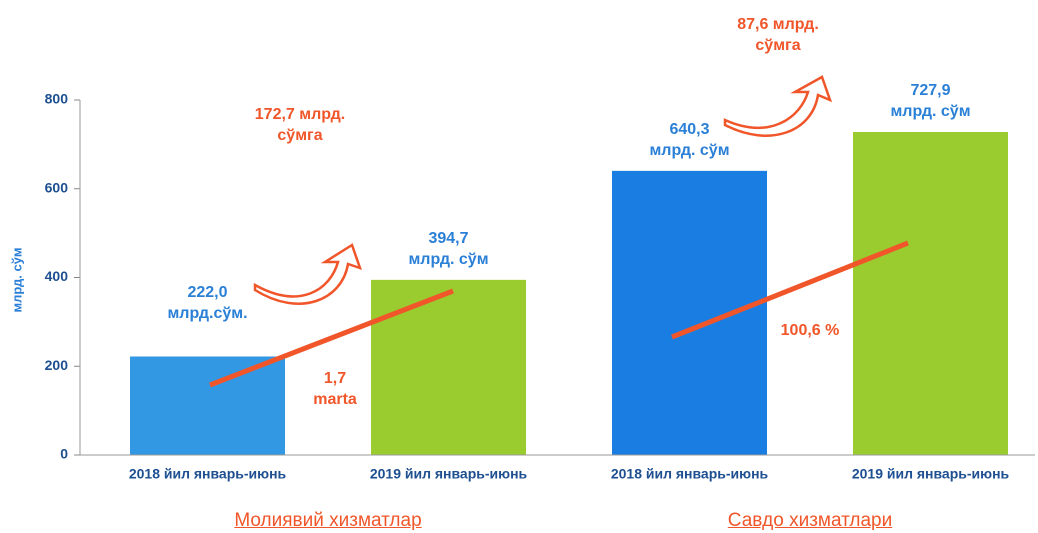 This screenshot has width=1038, height=533. What do you see at coordinates (64, 454) in the screenshot?
I see `y-tick-label: 0` at bounding box center [64, 454].